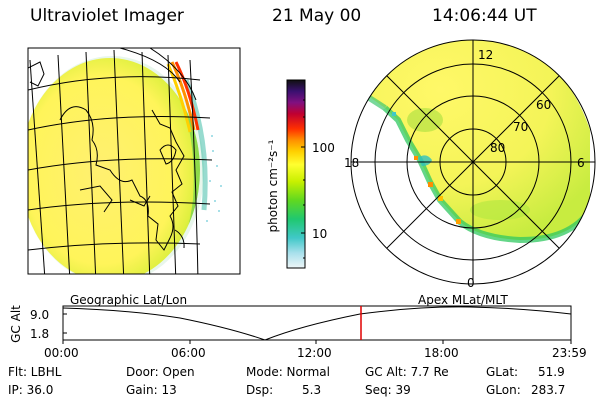  Describe the element at coordinates (471, 283) in the screenshot. I see `mlt-label-0: 0` at that location.